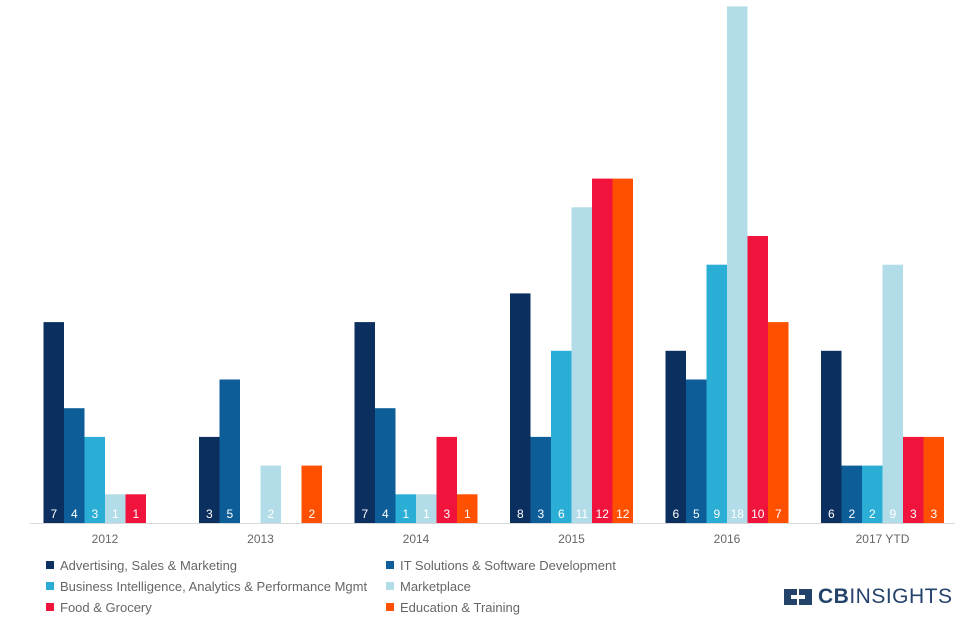 This screenshot has height=622, width=965. I want to click on bar-2012-business-intelligence-analytics-and-performance-mgmt, so click(94, 479).